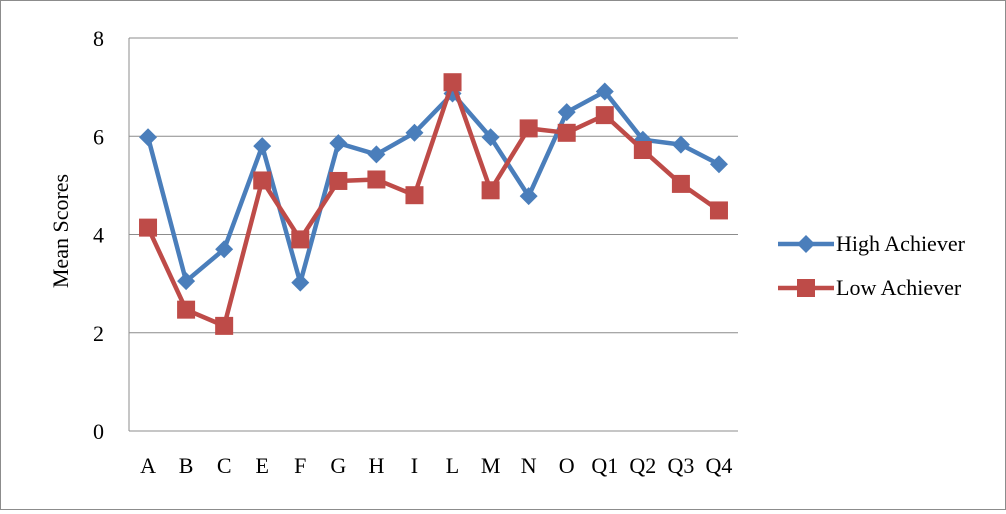 This screenshot has width=1006, height=514. I want to click on x-tick-label: C, so click(224, 465).